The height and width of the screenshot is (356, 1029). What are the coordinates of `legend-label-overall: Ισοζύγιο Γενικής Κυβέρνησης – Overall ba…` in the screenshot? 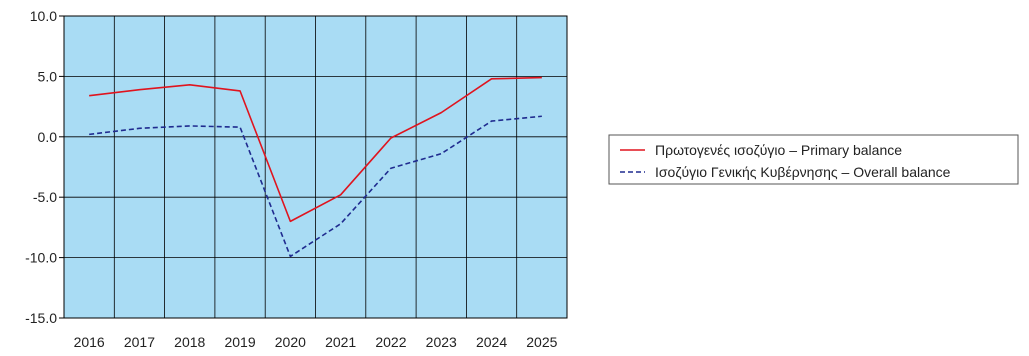 It's located at (803, 172).